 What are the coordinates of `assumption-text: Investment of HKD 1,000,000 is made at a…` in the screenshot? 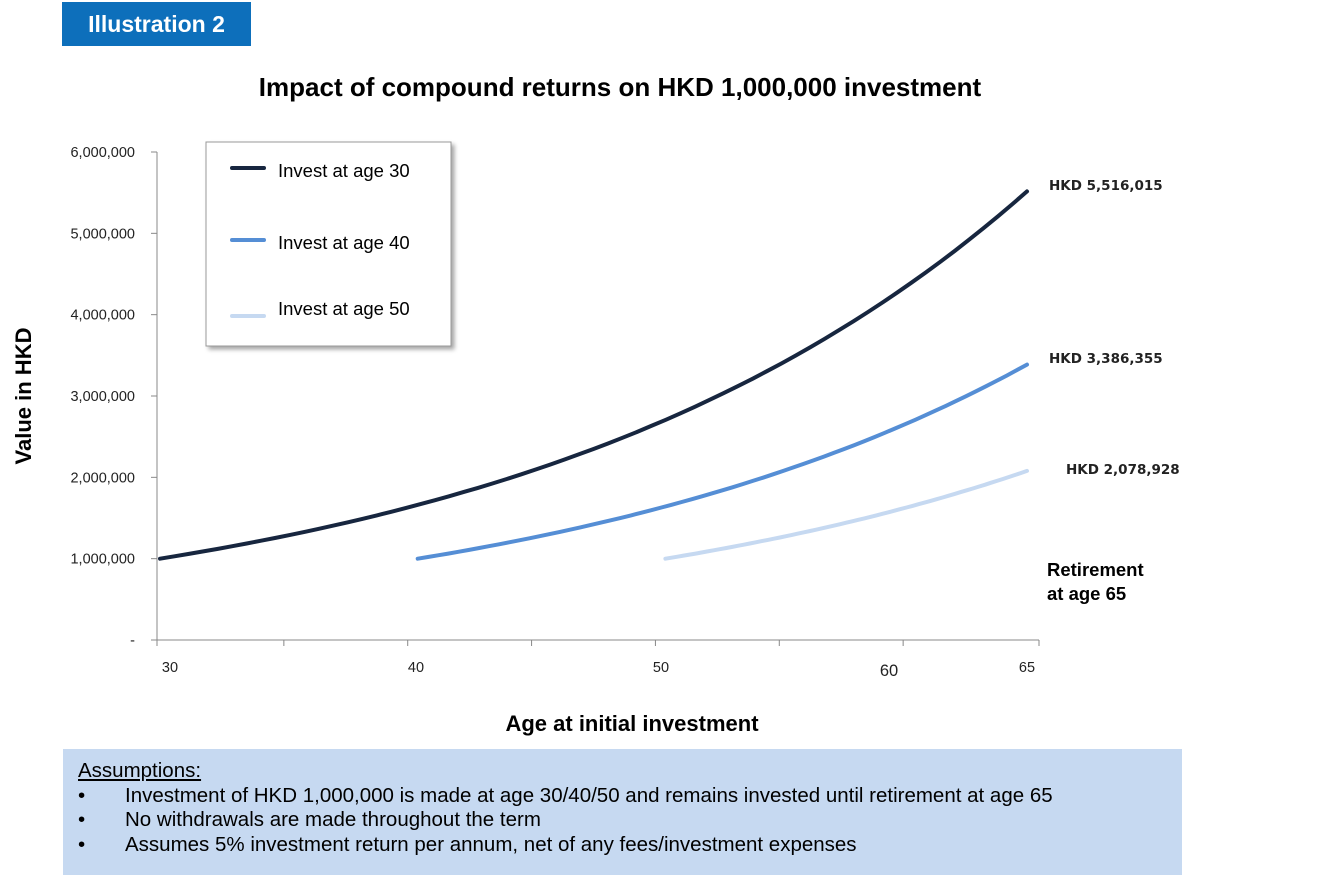 It's located at (589, 795).